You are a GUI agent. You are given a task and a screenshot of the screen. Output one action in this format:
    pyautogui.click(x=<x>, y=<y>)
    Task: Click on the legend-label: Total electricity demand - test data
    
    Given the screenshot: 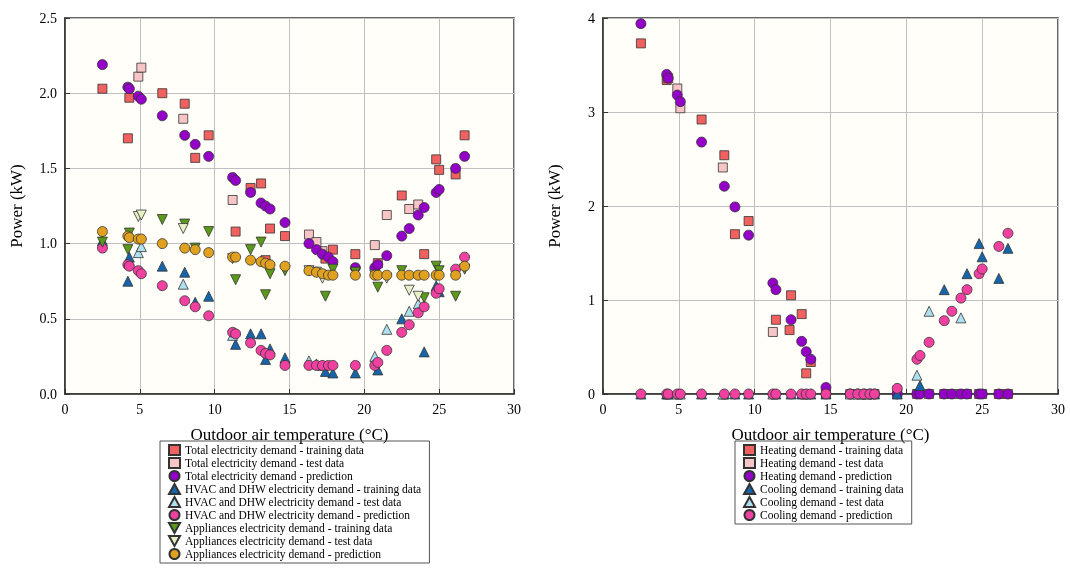 What is the action you would take?
    pyautogui.click(x=265, y=463)
    